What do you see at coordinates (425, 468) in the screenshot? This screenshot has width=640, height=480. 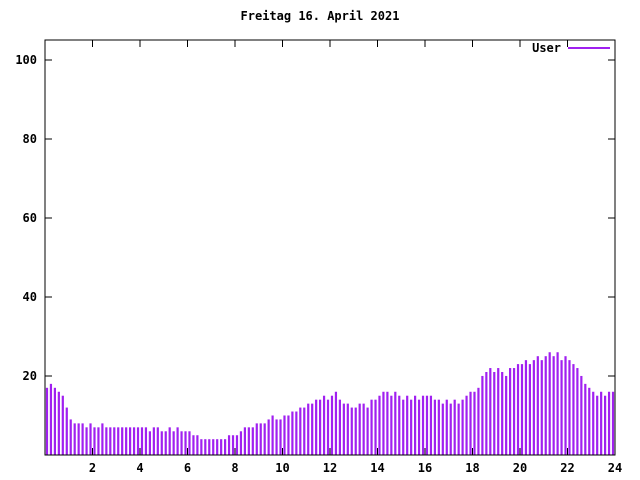 I see `x-tick-label: 16` at bounding box center [425, 468].